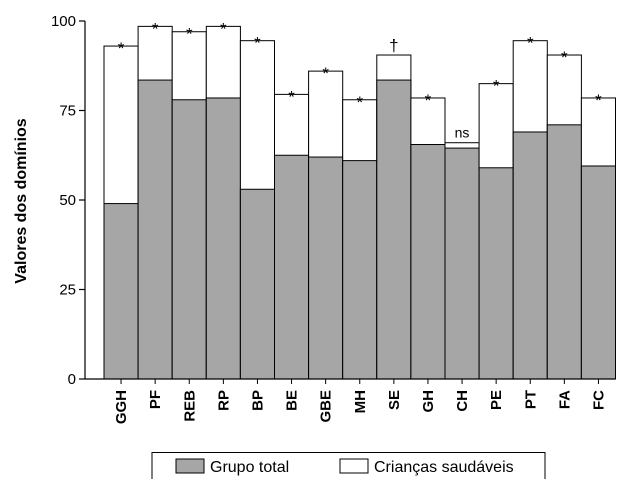 This screenshot has width=631, height=479. I want to click on bar-grupo-total-pt, so click(530, 255).